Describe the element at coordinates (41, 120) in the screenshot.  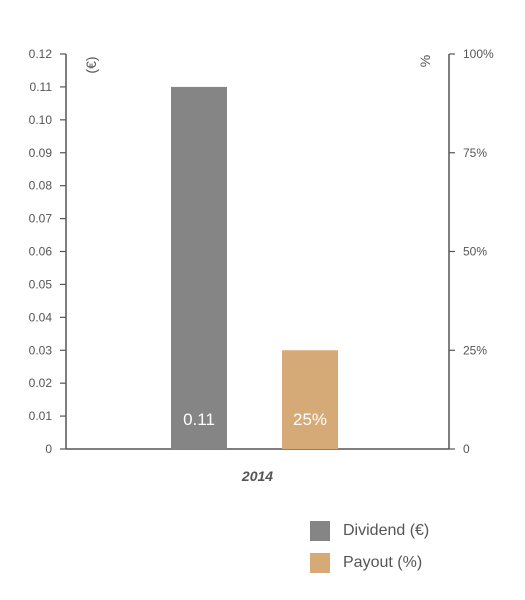
I see `left-tick-label: 0.10` at that location.